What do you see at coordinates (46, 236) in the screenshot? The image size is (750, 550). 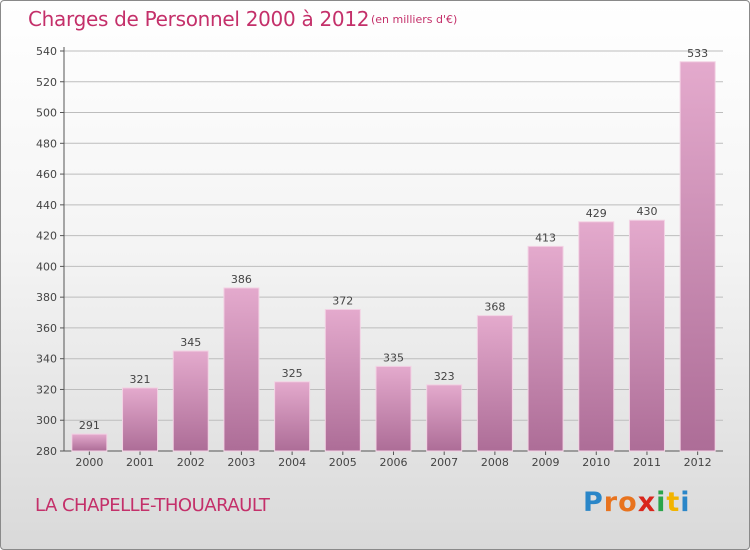 I see `y-tick-label: 420` at bounding box center [46, 236].